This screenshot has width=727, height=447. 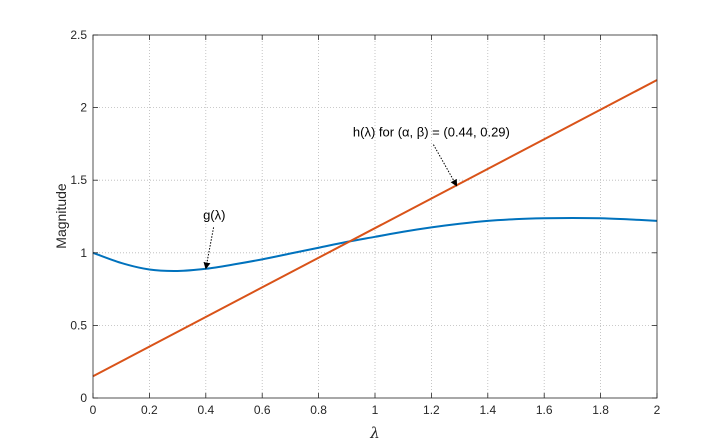 What do you see at coordinates (78, 35) in the screenshot?
I see `y-tick-label: 2.5` at bounding box center [78, 35].